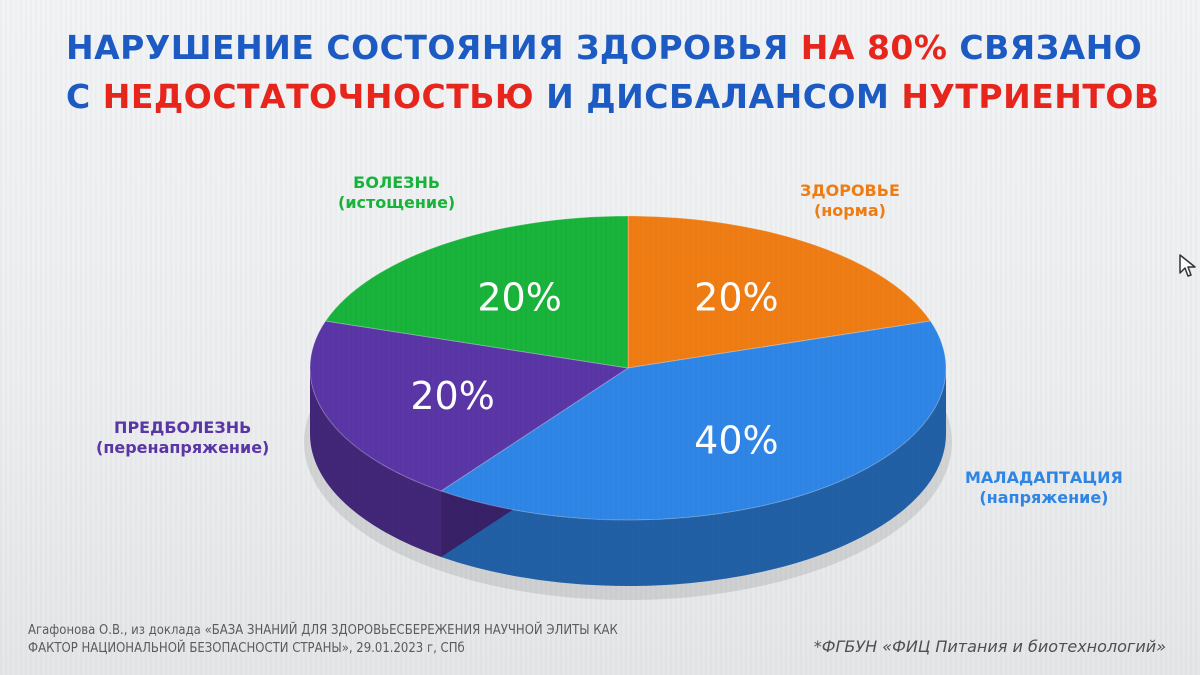 Image resolution: width=1200 pixels, height=675 pixels. I want to click on slice-label-prediseases: ПРЕДБОЛЕЗНЬ (перенапряжение), so click(183, 437).